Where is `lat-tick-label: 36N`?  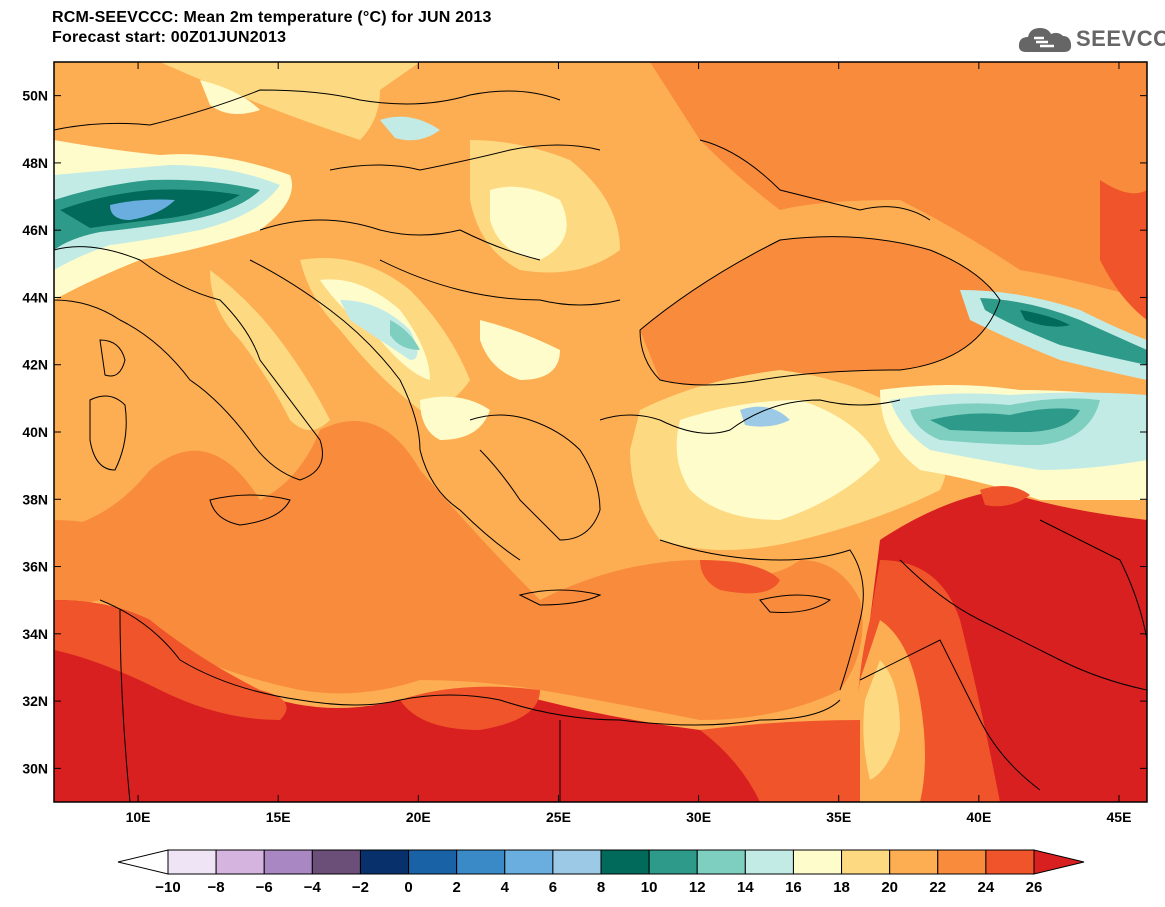
lat-tick-label: 36N is located at coordinates (35, 567).